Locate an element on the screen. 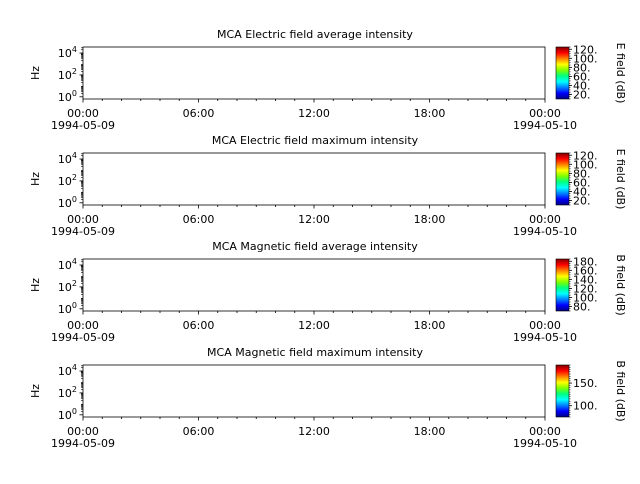 The width and height of the screenshot is (640, 484). panel-title: MCA Electric field maximum intensity is located at coordinates (315, 140).